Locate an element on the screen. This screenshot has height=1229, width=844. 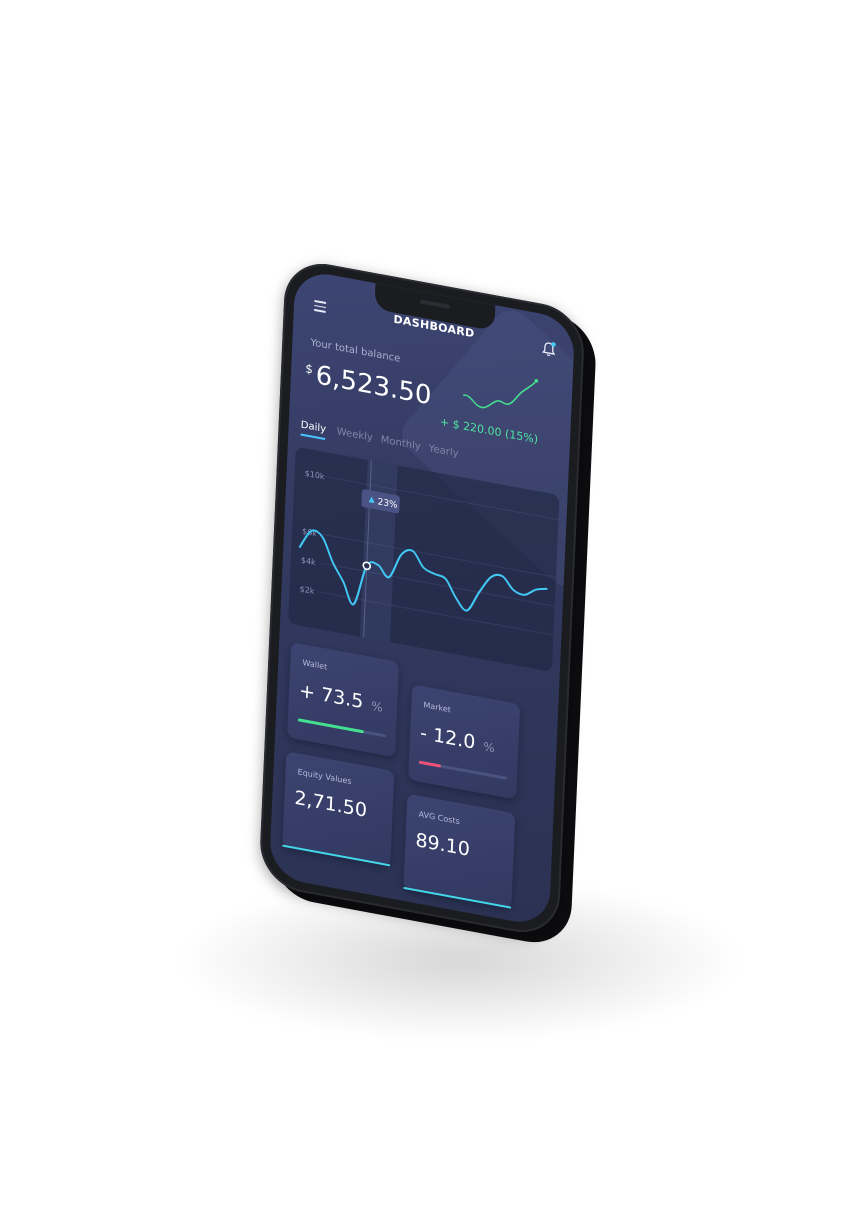
avg-costs-underline is located at coordinates (457, 897).